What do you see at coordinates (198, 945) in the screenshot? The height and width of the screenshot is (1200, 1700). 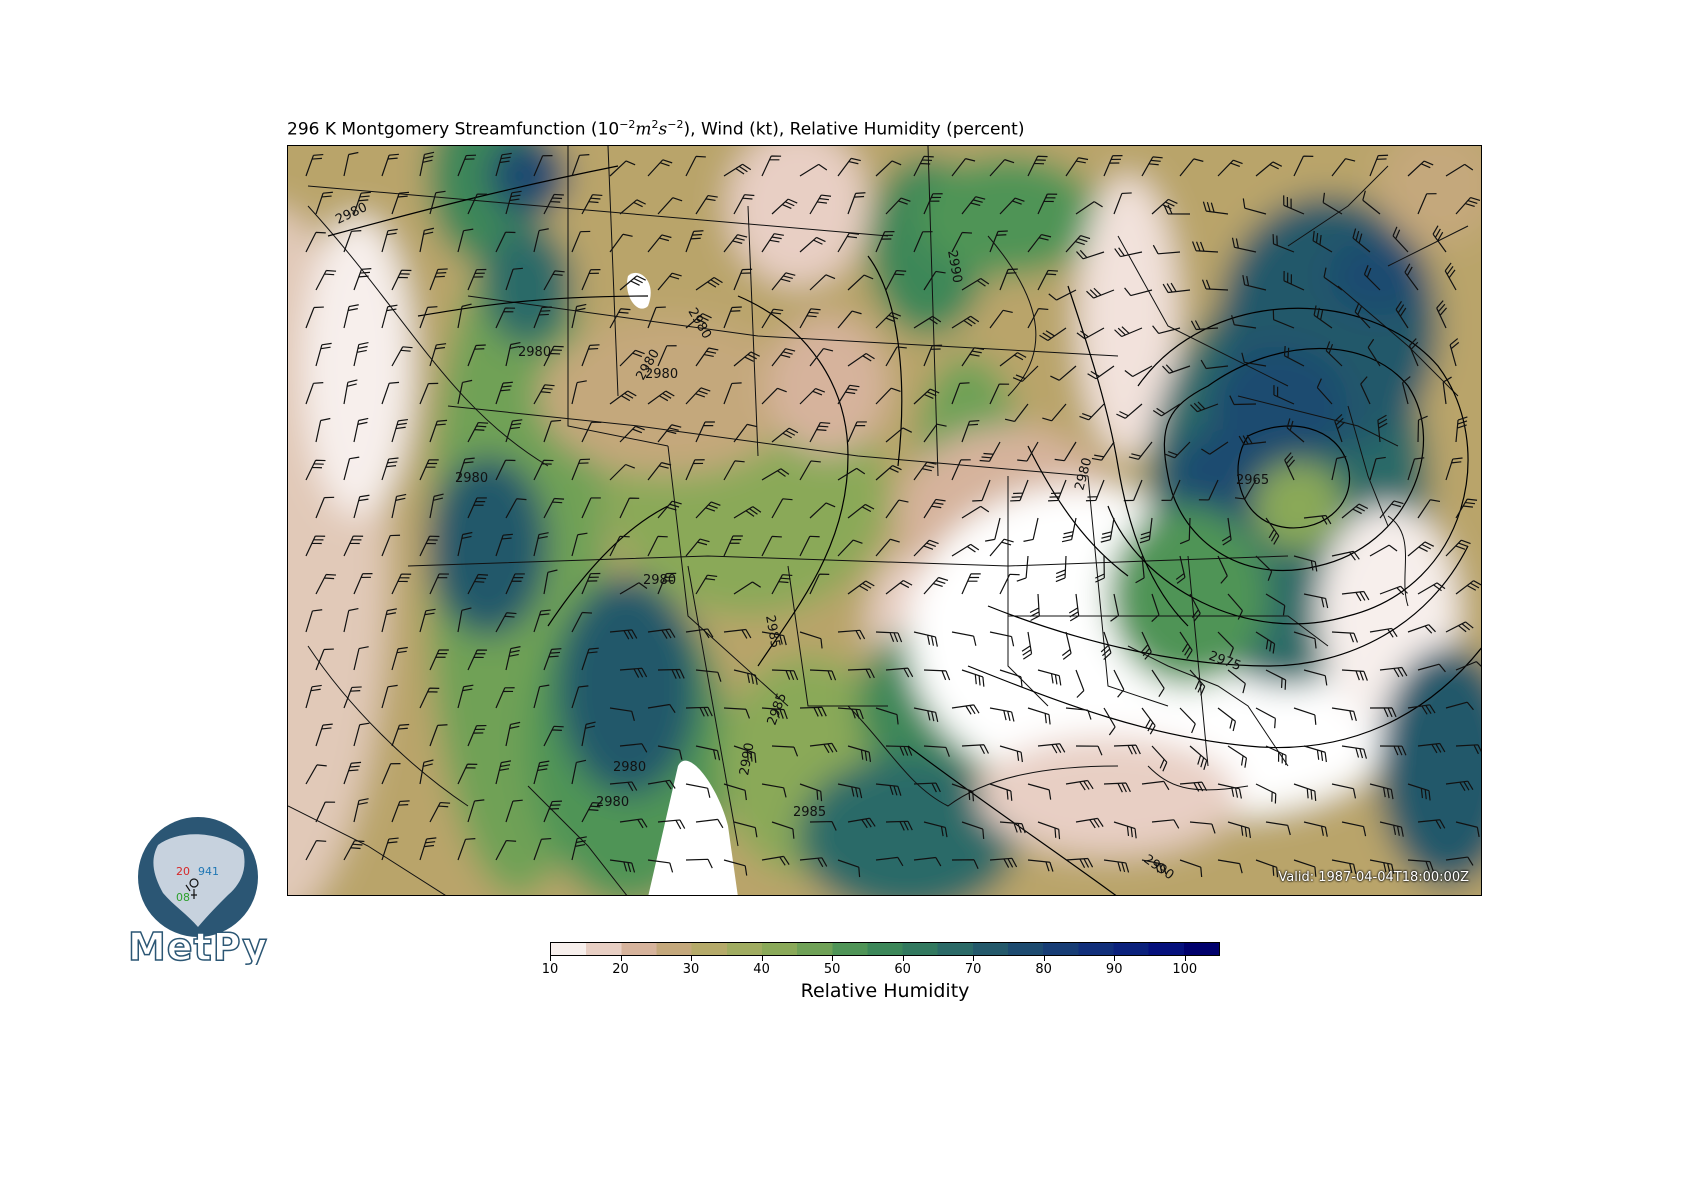 I see `metpy-wordmark: MetPy` at bounding box center [198, 945].